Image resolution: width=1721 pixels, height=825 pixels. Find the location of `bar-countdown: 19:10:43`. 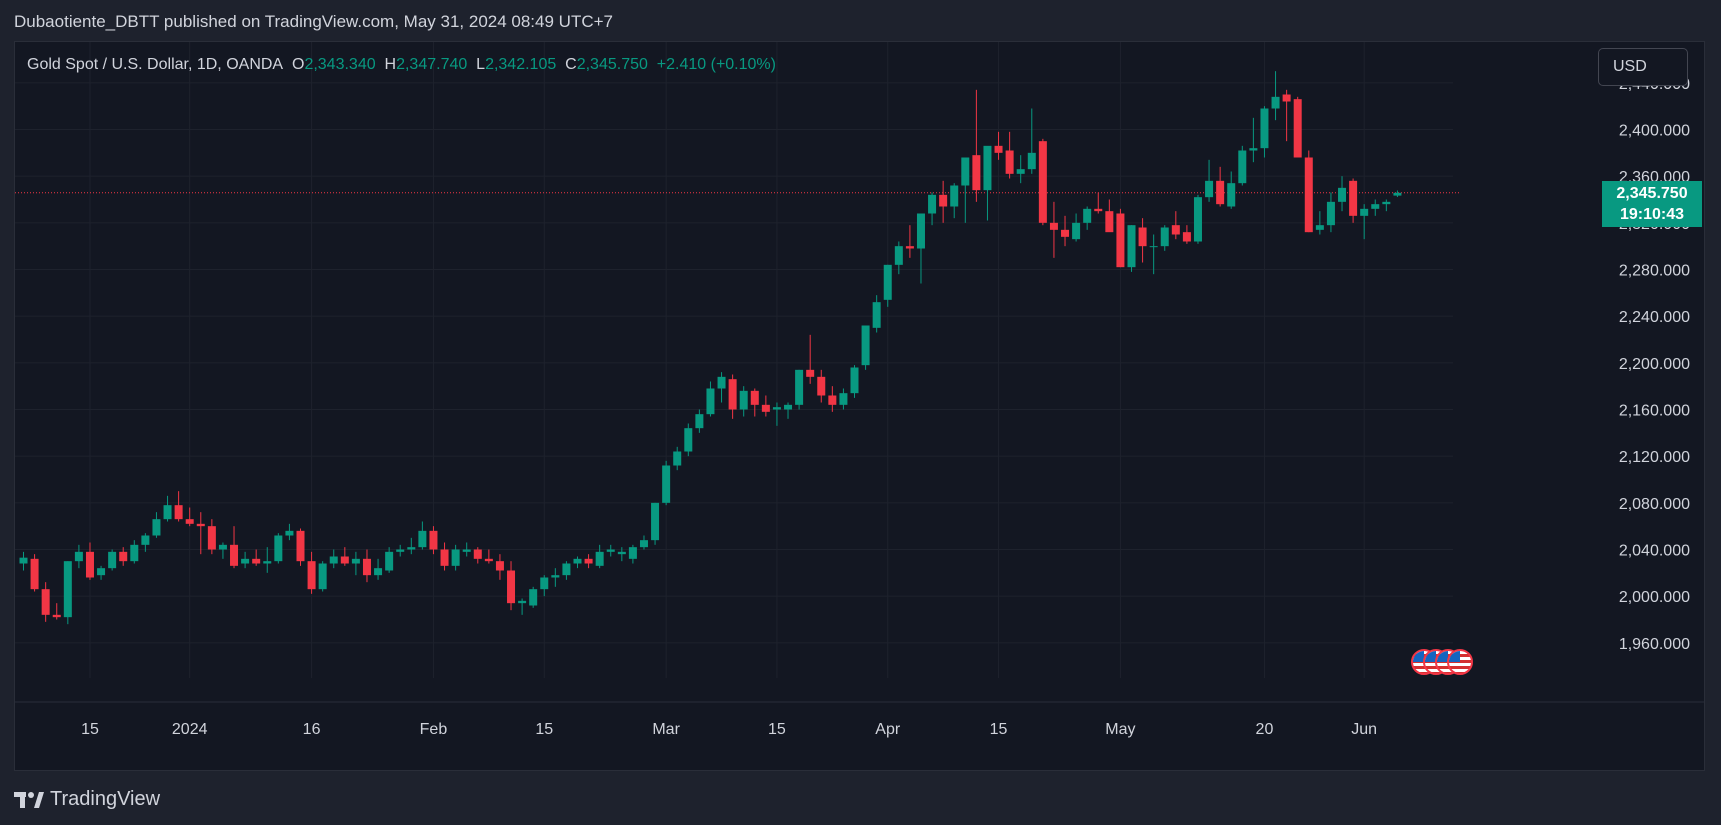

bar-countdown: 19:10:43 is located at coordinates (1652, 214).